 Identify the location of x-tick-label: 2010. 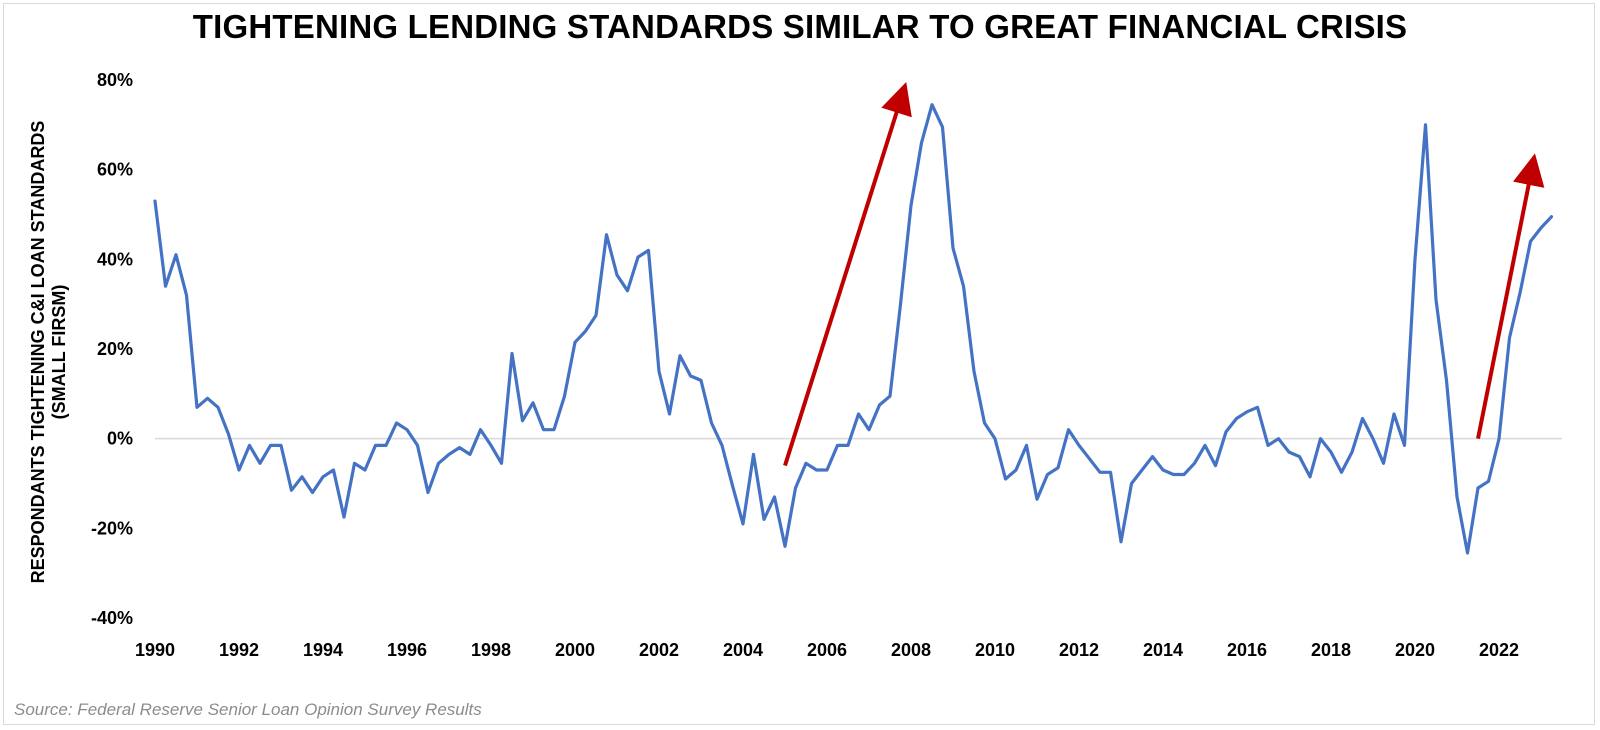
(995, 650).